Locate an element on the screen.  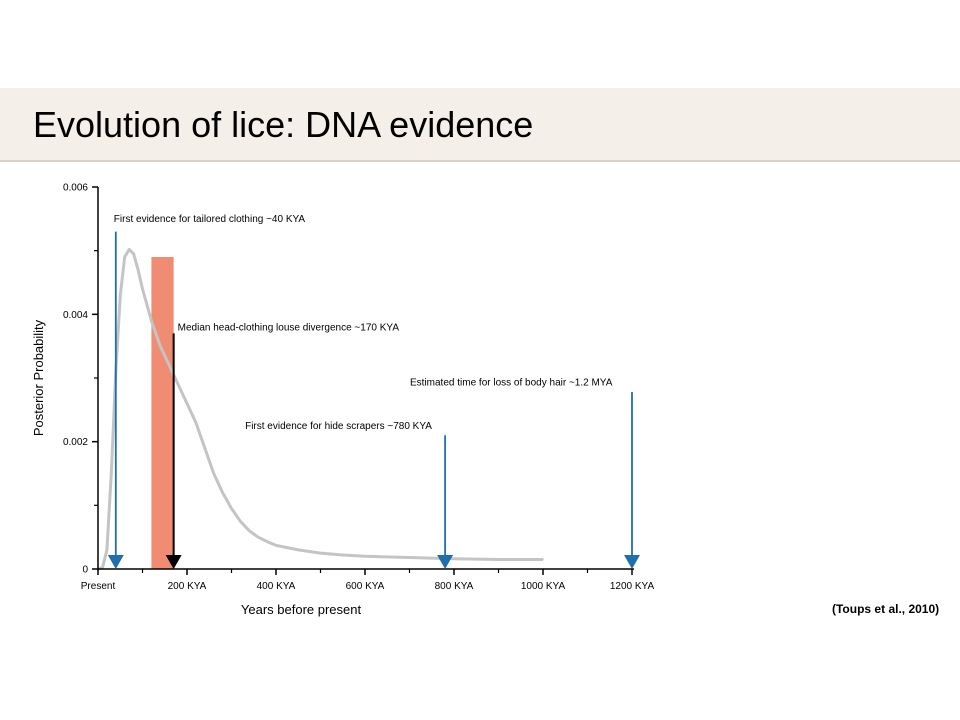
highlight-band-layer is located at coordinates (162, 413).